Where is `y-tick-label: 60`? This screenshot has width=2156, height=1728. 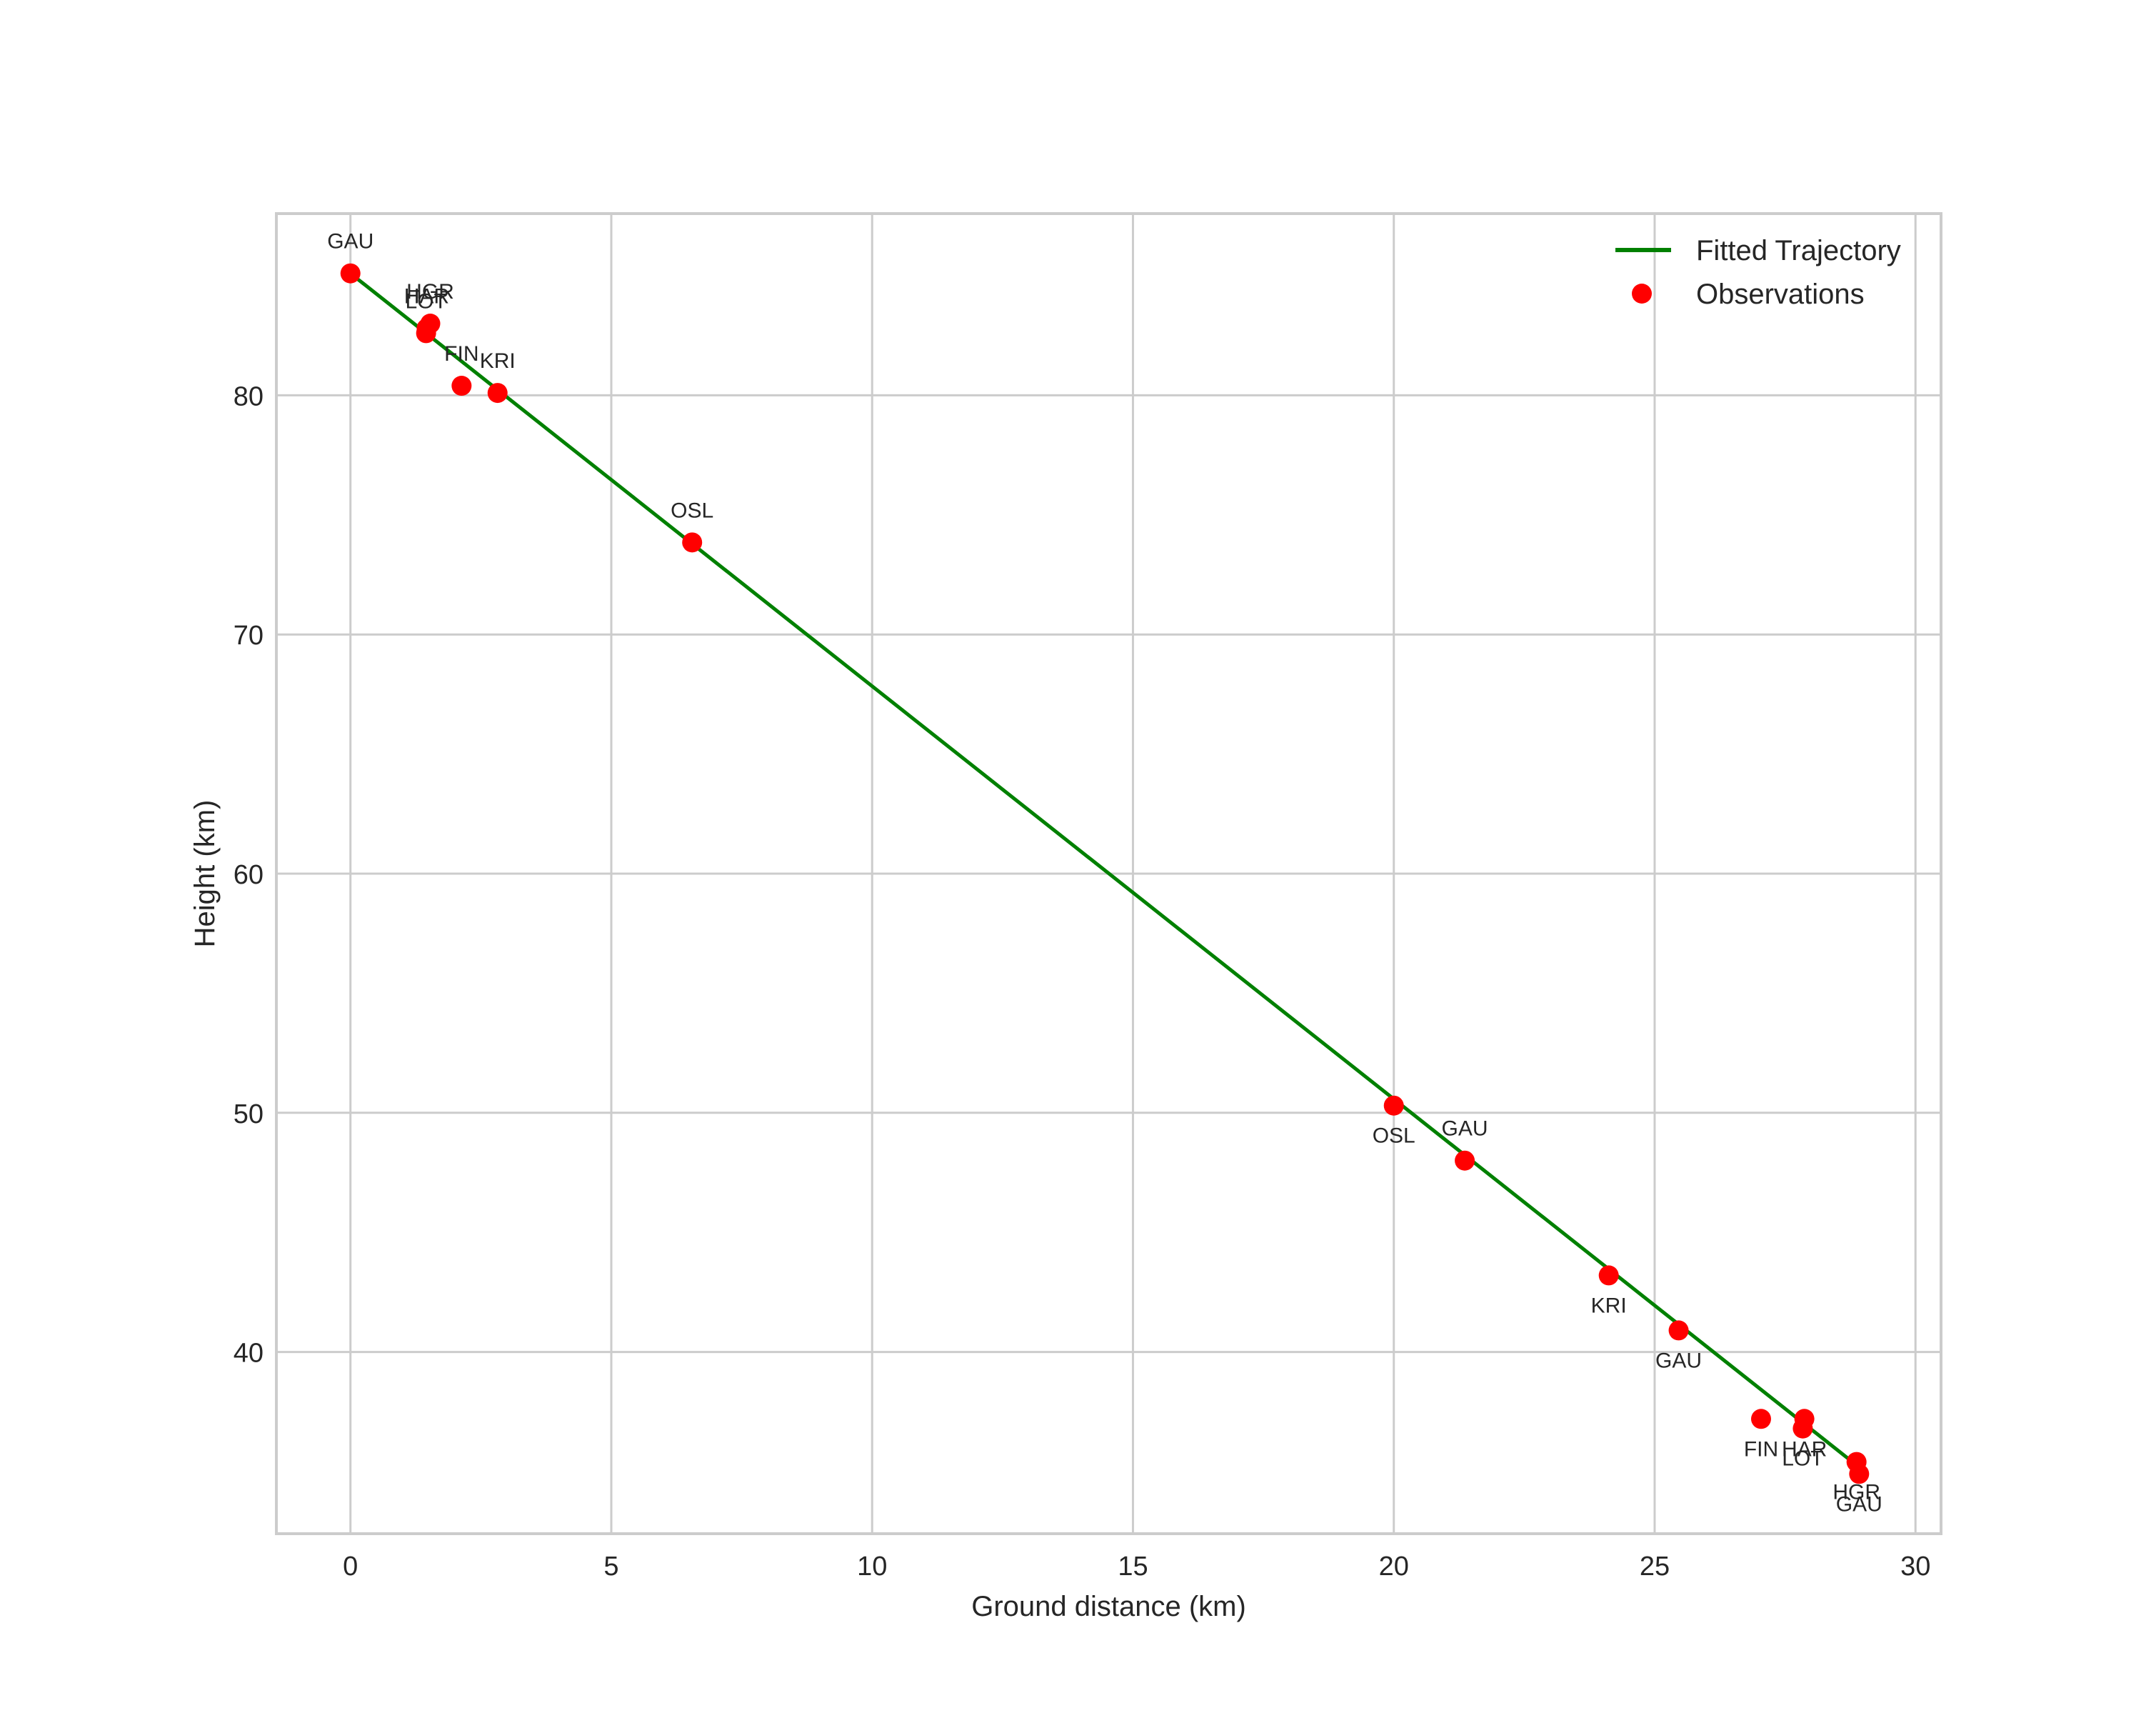 y-tick-label: 60 is located at coordinates (249, 875).